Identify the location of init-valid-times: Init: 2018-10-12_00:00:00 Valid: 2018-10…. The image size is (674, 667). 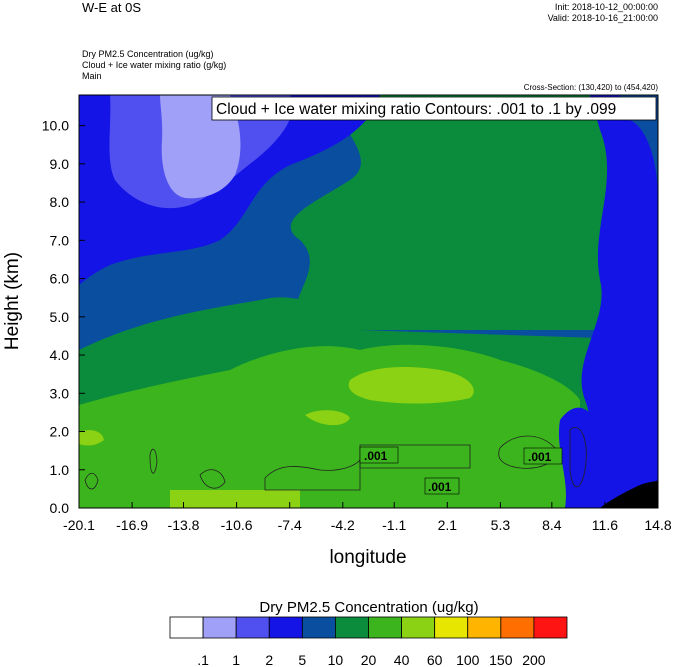
(603, 13).